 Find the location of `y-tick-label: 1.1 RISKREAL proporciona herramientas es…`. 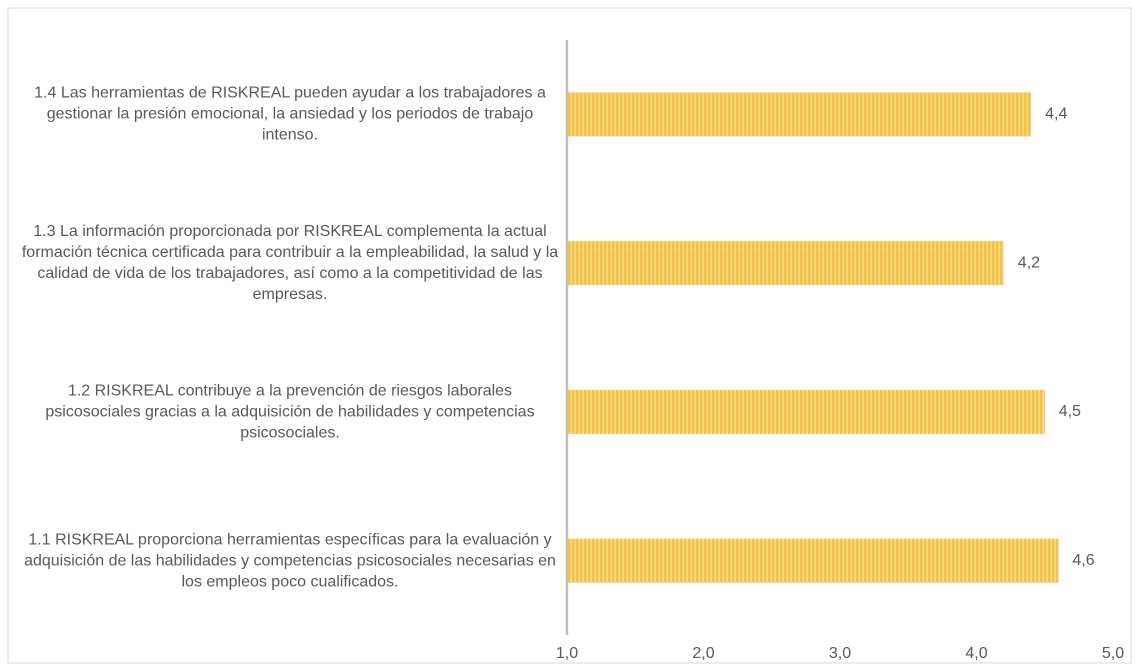

y-tick-label: 1.1 RISKREAL proporciona herramientas es… is located at coordinates (290, 561).